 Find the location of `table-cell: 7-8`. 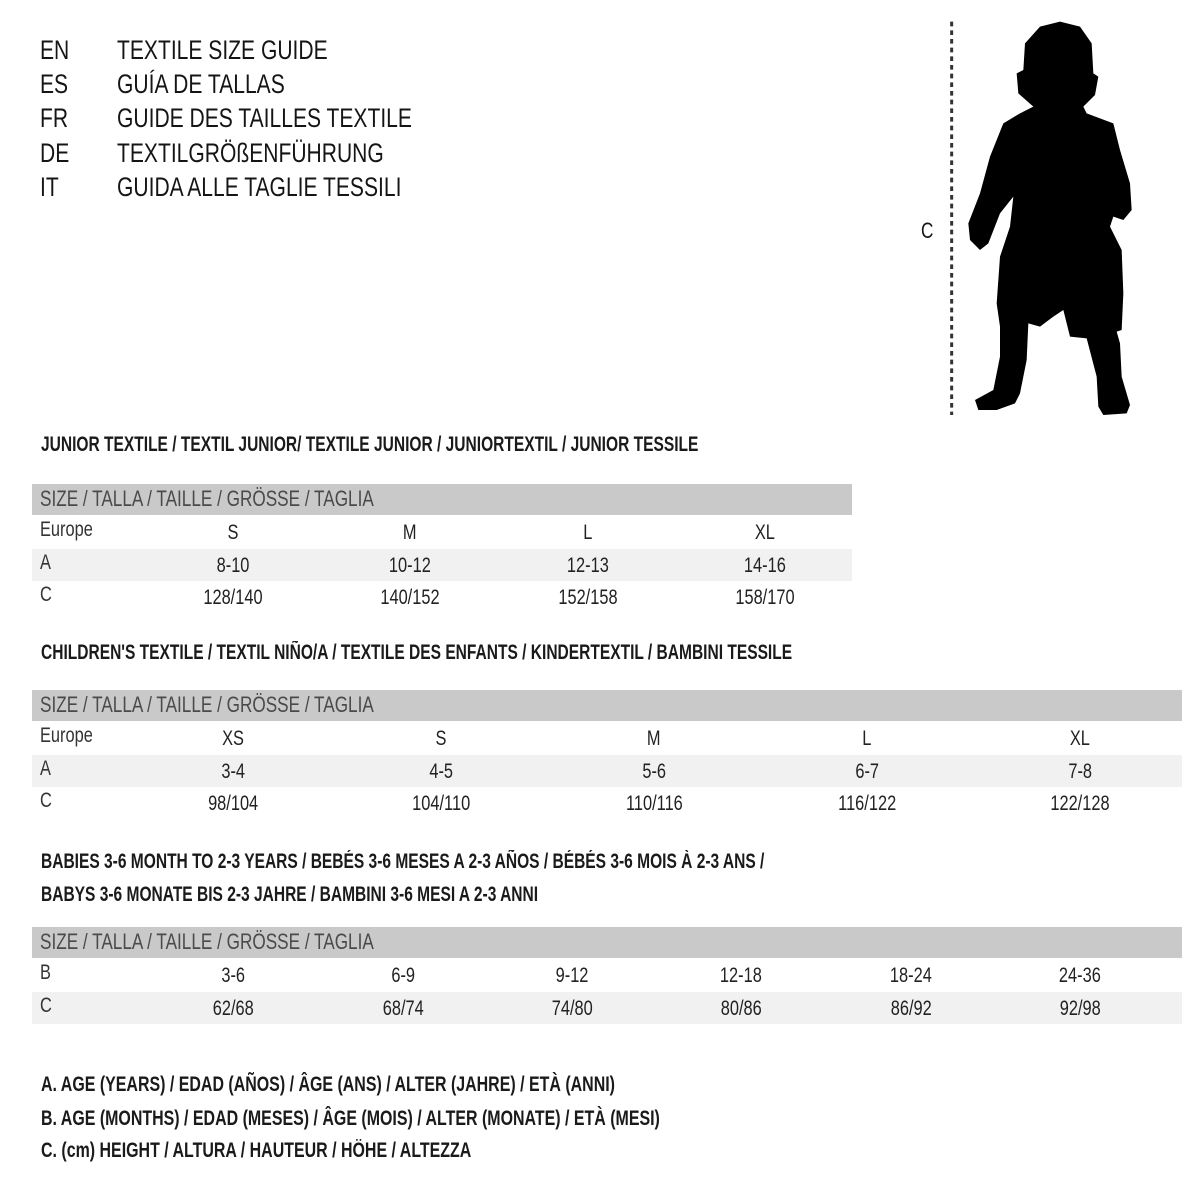

table-cell: 7-8 is located at coordinates (1080, 771).